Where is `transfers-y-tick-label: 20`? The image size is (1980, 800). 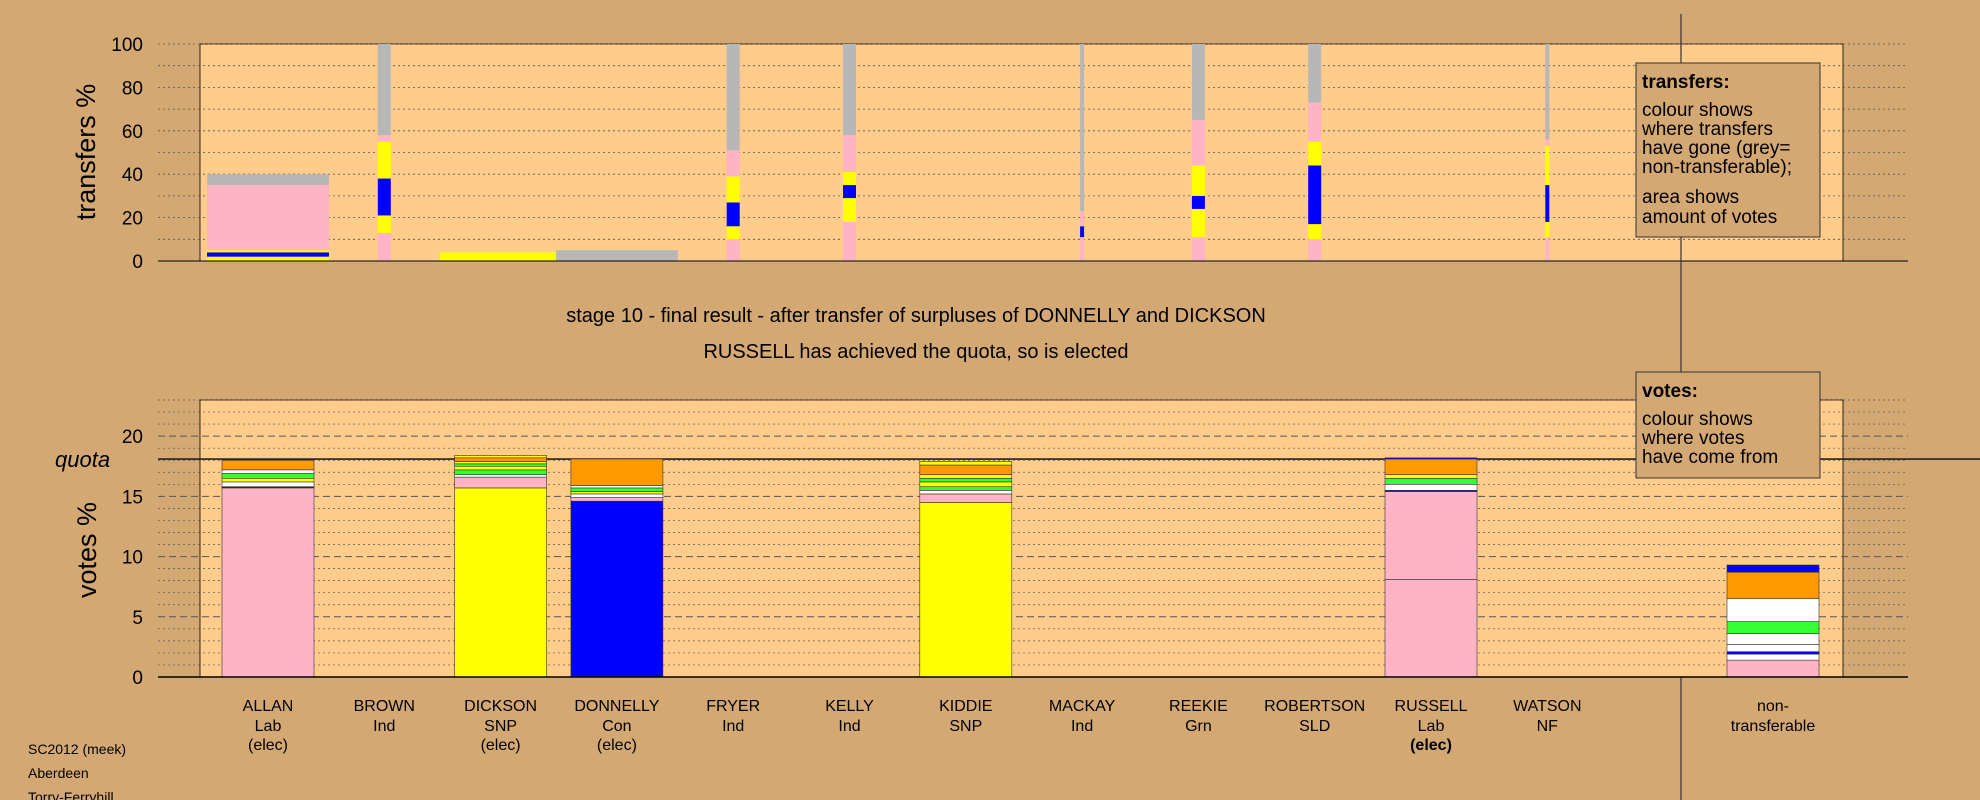 transfers-y-tick-label: 20 is located at coordinates (132, 219).